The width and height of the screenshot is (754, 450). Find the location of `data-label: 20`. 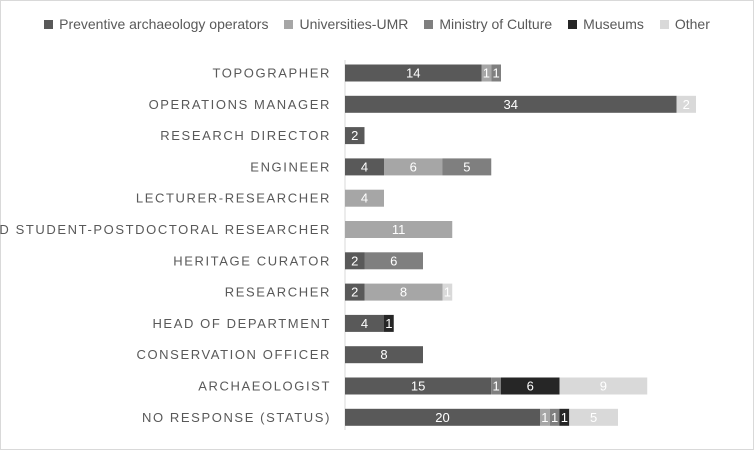

data-label: 20 is located at coordinates (442, 417).